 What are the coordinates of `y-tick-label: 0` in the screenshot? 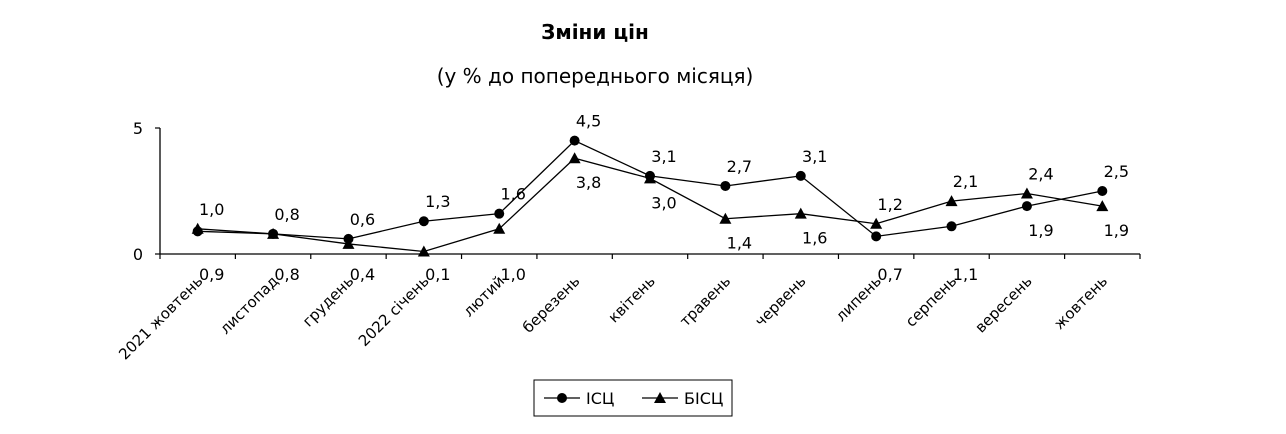 It's located at (138, 254).